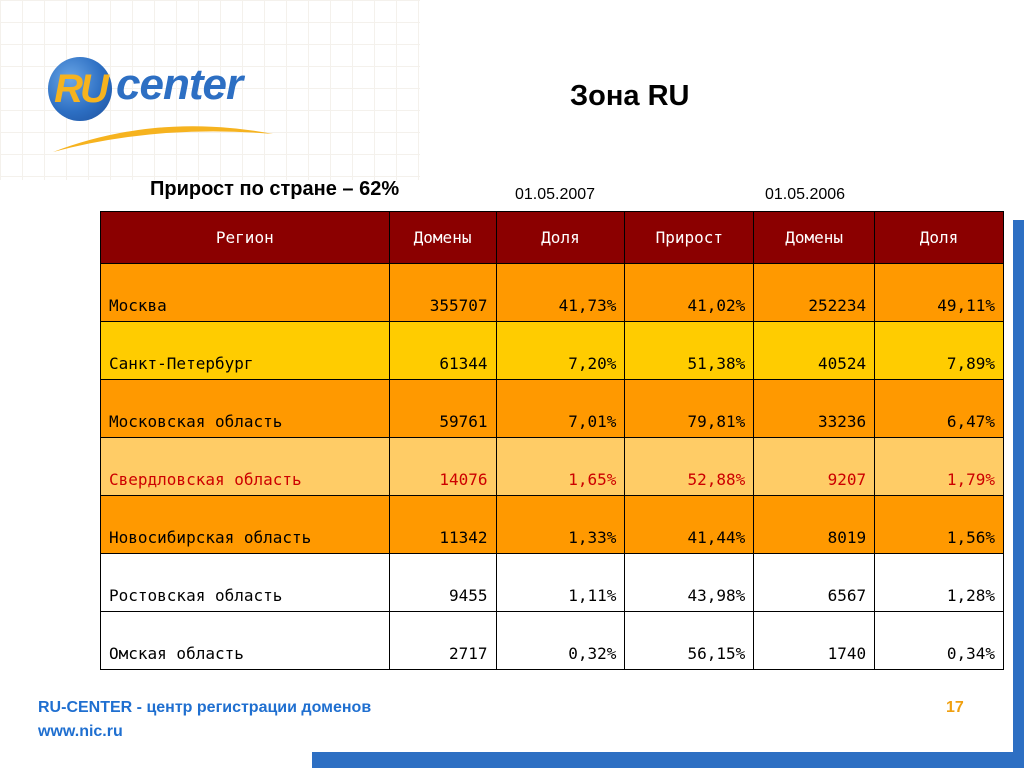 The height and width of the screenshot is (768, 1024). I want to click on region-cell: Ростовская область, so click(245, 582).